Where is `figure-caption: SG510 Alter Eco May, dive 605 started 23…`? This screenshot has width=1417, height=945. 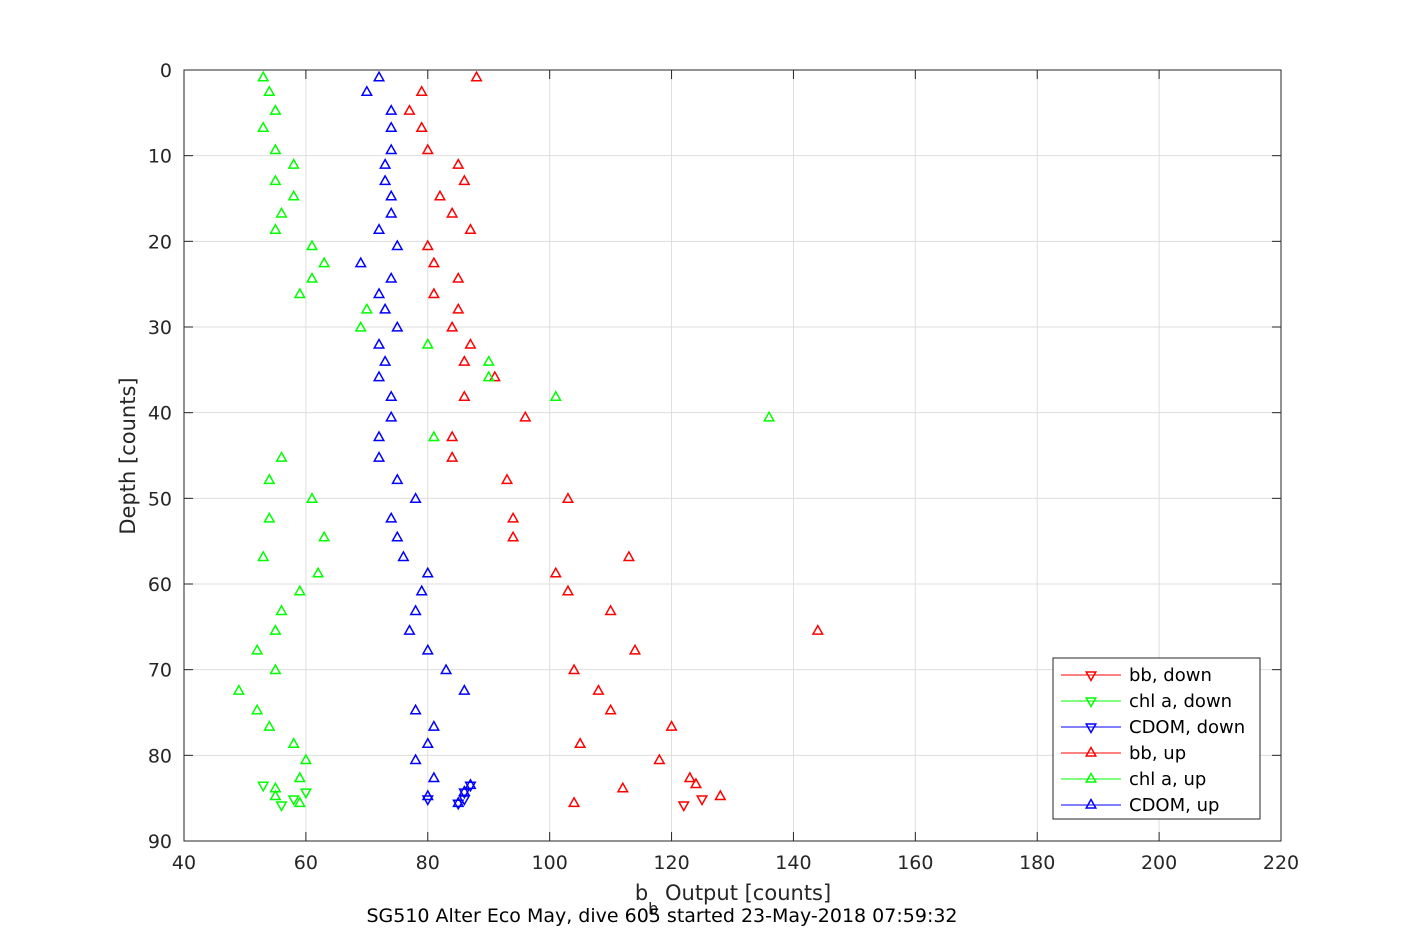 figure-caption: SG510 Alter Eco May, dive 605 started 23… is located at coordinates (662, 916).